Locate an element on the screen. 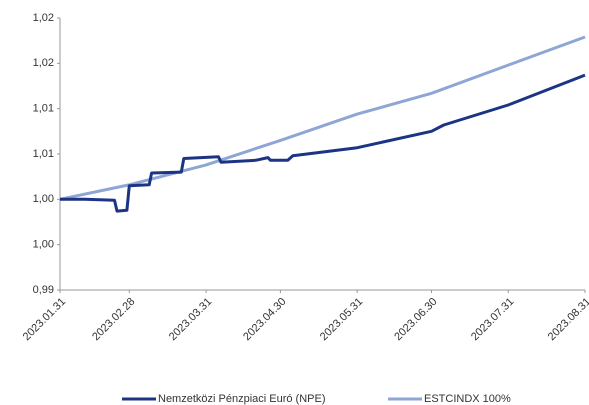  x-tick-label: 2023.06.30 is located at coordinates (415, 319).